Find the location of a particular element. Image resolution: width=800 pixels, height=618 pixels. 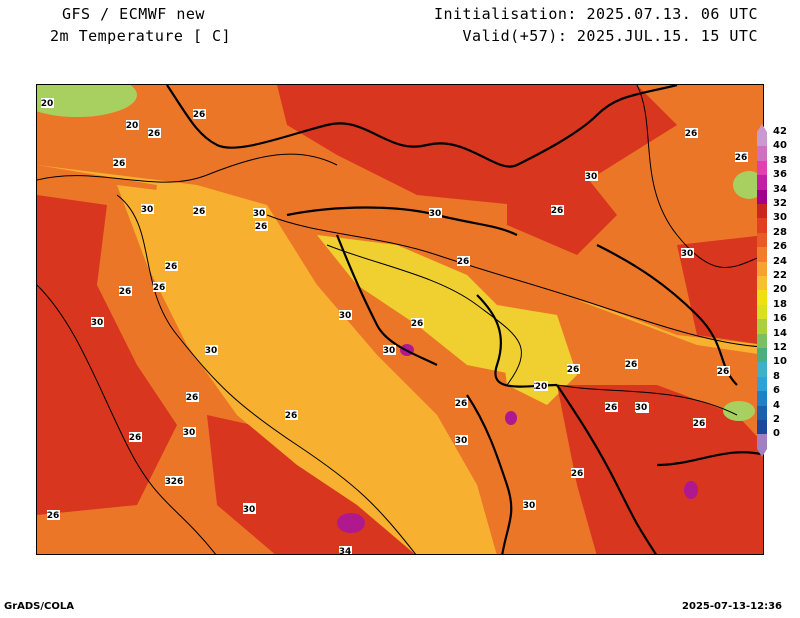

hot-area-north-east is located at coordinates (562, 200).